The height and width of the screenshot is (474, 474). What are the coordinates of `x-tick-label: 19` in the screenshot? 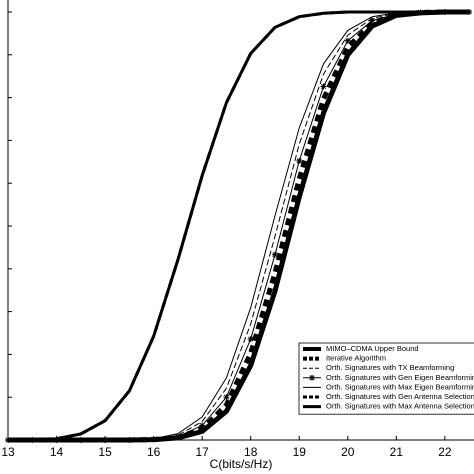 It's located at (300, 452).